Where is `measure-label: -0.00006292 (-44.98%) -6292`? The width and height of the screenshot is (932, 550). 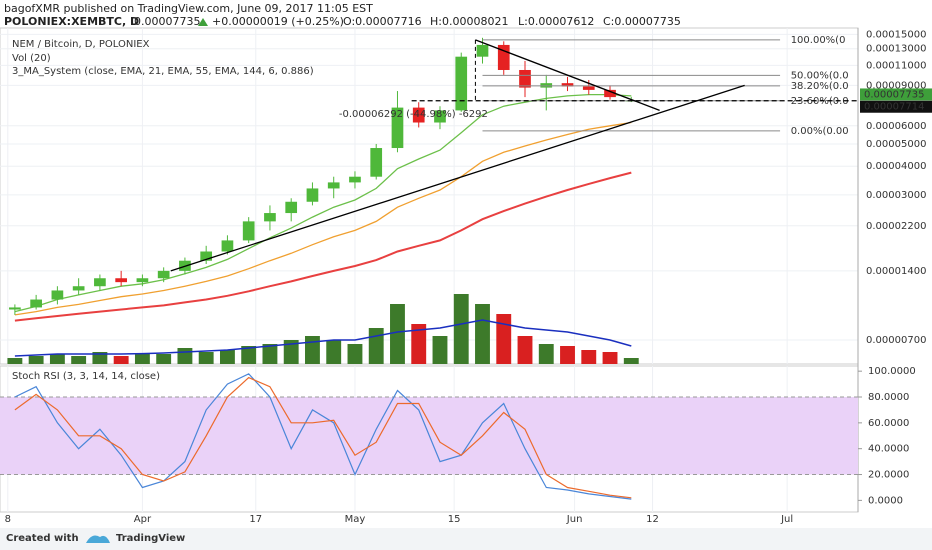
measure-label: -0.00006292 (-44.98%) -6292 is located at coordinates (413, 114).